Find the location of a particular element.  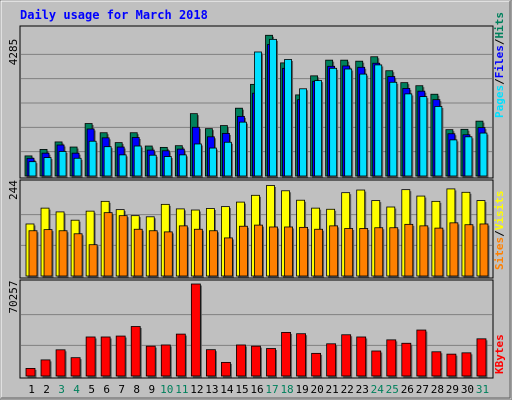

legend-visits: Sites/Visits is located at coordinates (499, 231).